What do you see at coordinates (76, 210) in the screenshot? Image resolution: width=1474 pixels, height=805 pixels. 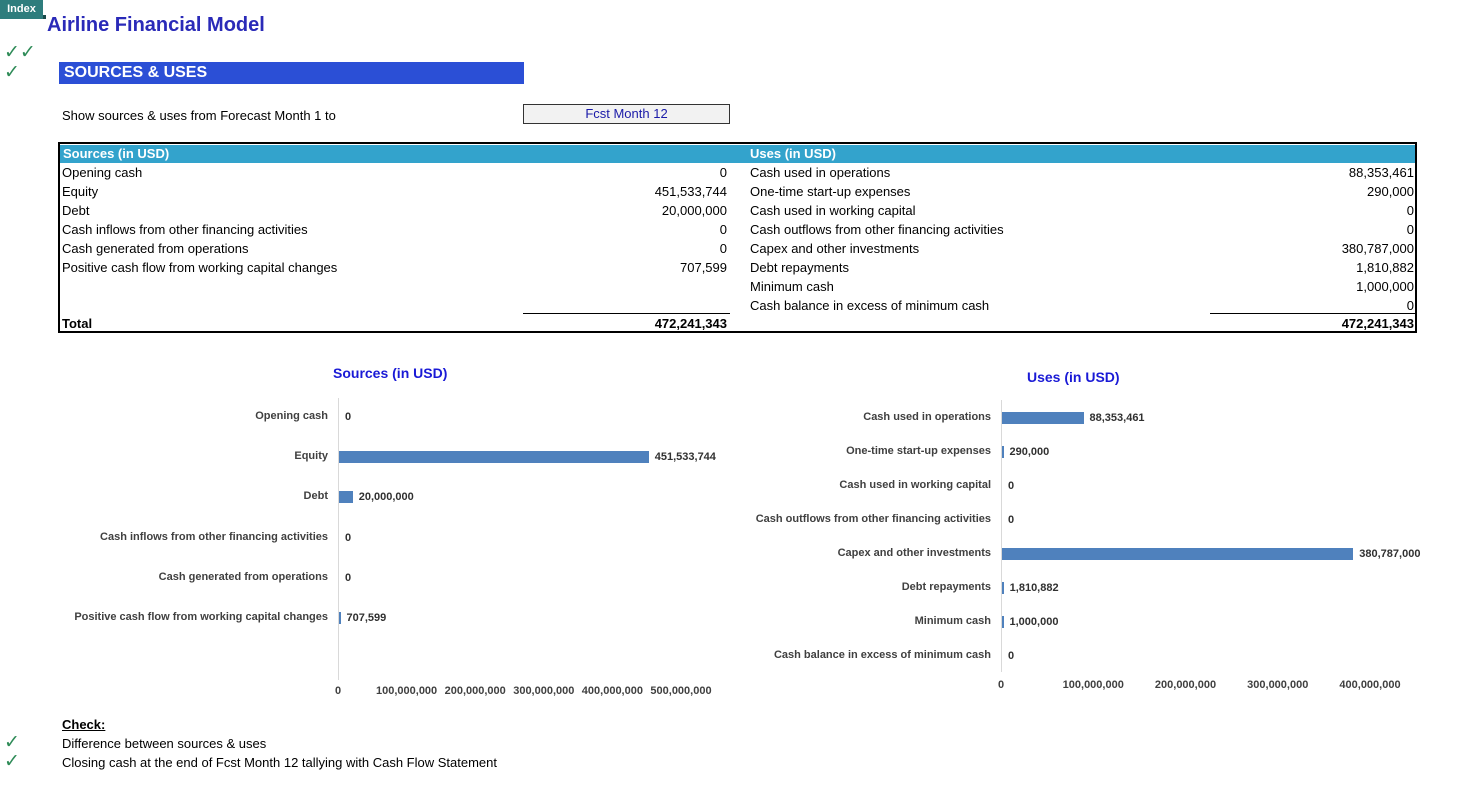 I see `sources-row-label: Debt` at bounding box center [76, 210].